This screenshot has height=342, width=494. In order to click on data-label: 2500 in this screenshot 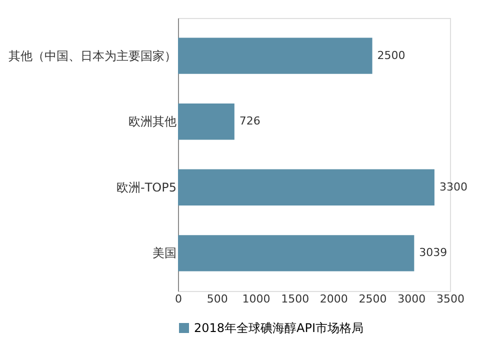, I will do `click(391, 55)`.